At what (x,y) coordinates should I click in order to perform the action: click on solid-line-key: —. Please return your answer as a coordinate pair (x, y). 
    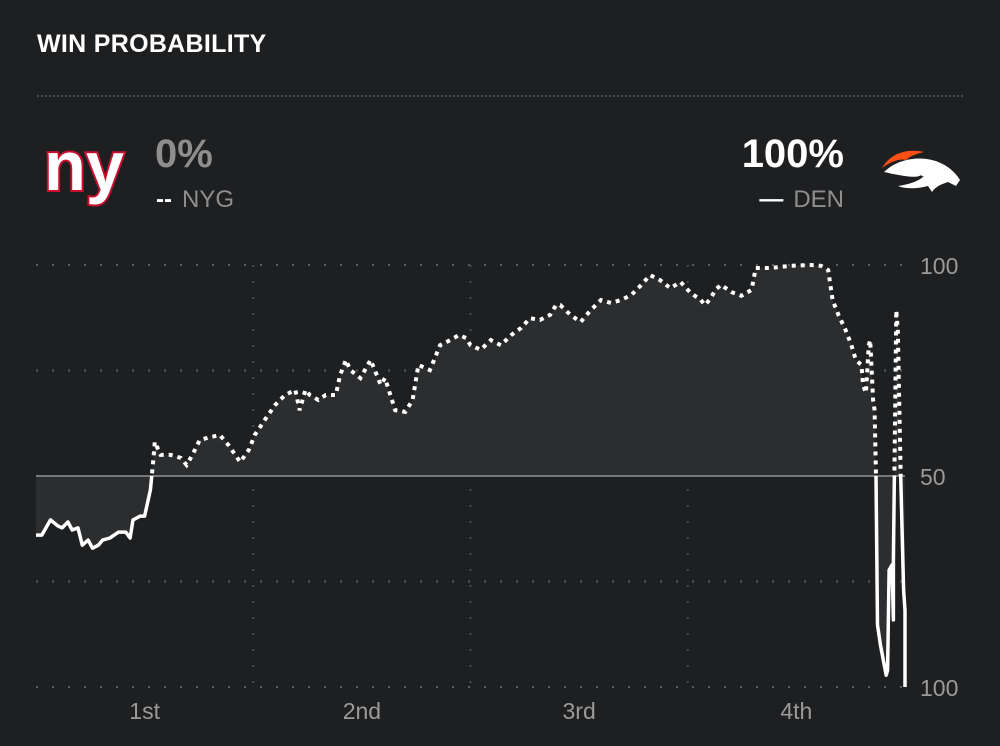
    Looking at the image, I should click on (771, 199).